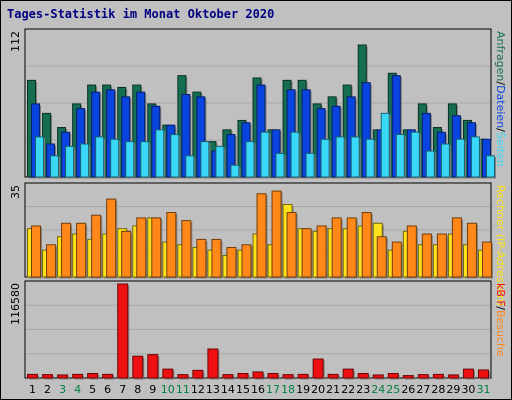 The image size is (512, 400). Describe the element at coordinates (500, 106) in the screenshot. I see `legend-entry: Dateien` at that location.